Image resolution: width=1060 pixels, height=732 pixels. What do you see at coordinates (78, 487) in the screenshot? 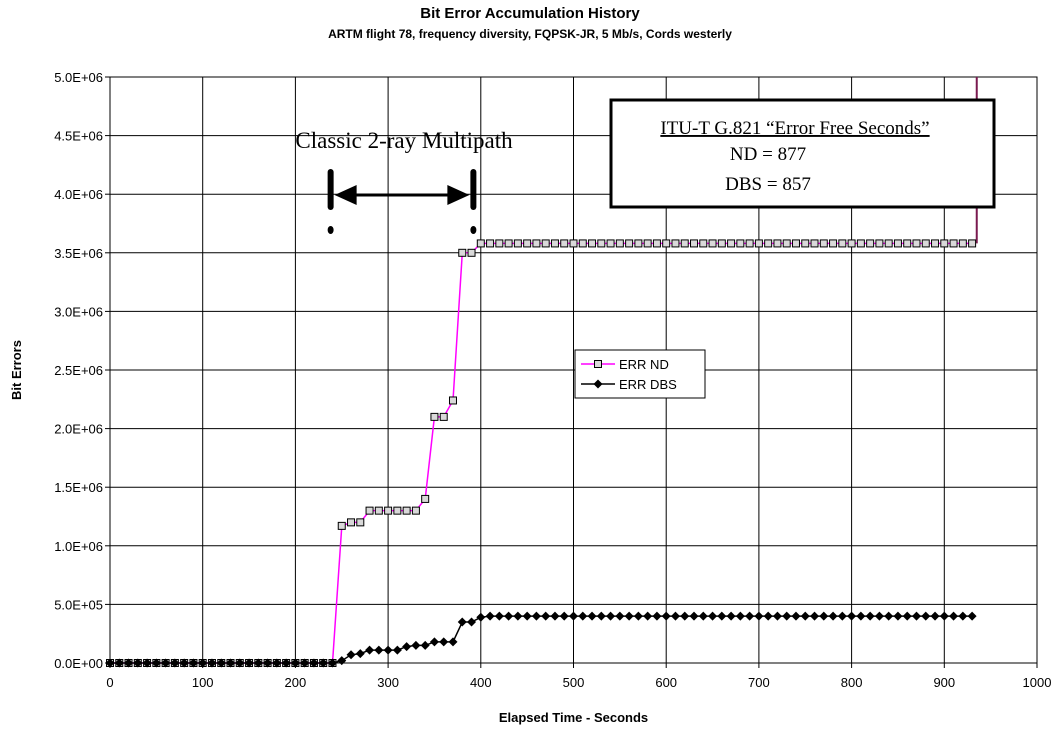
I see `y-tick-label: 1.5E+06` at bounding box center [78, 487].